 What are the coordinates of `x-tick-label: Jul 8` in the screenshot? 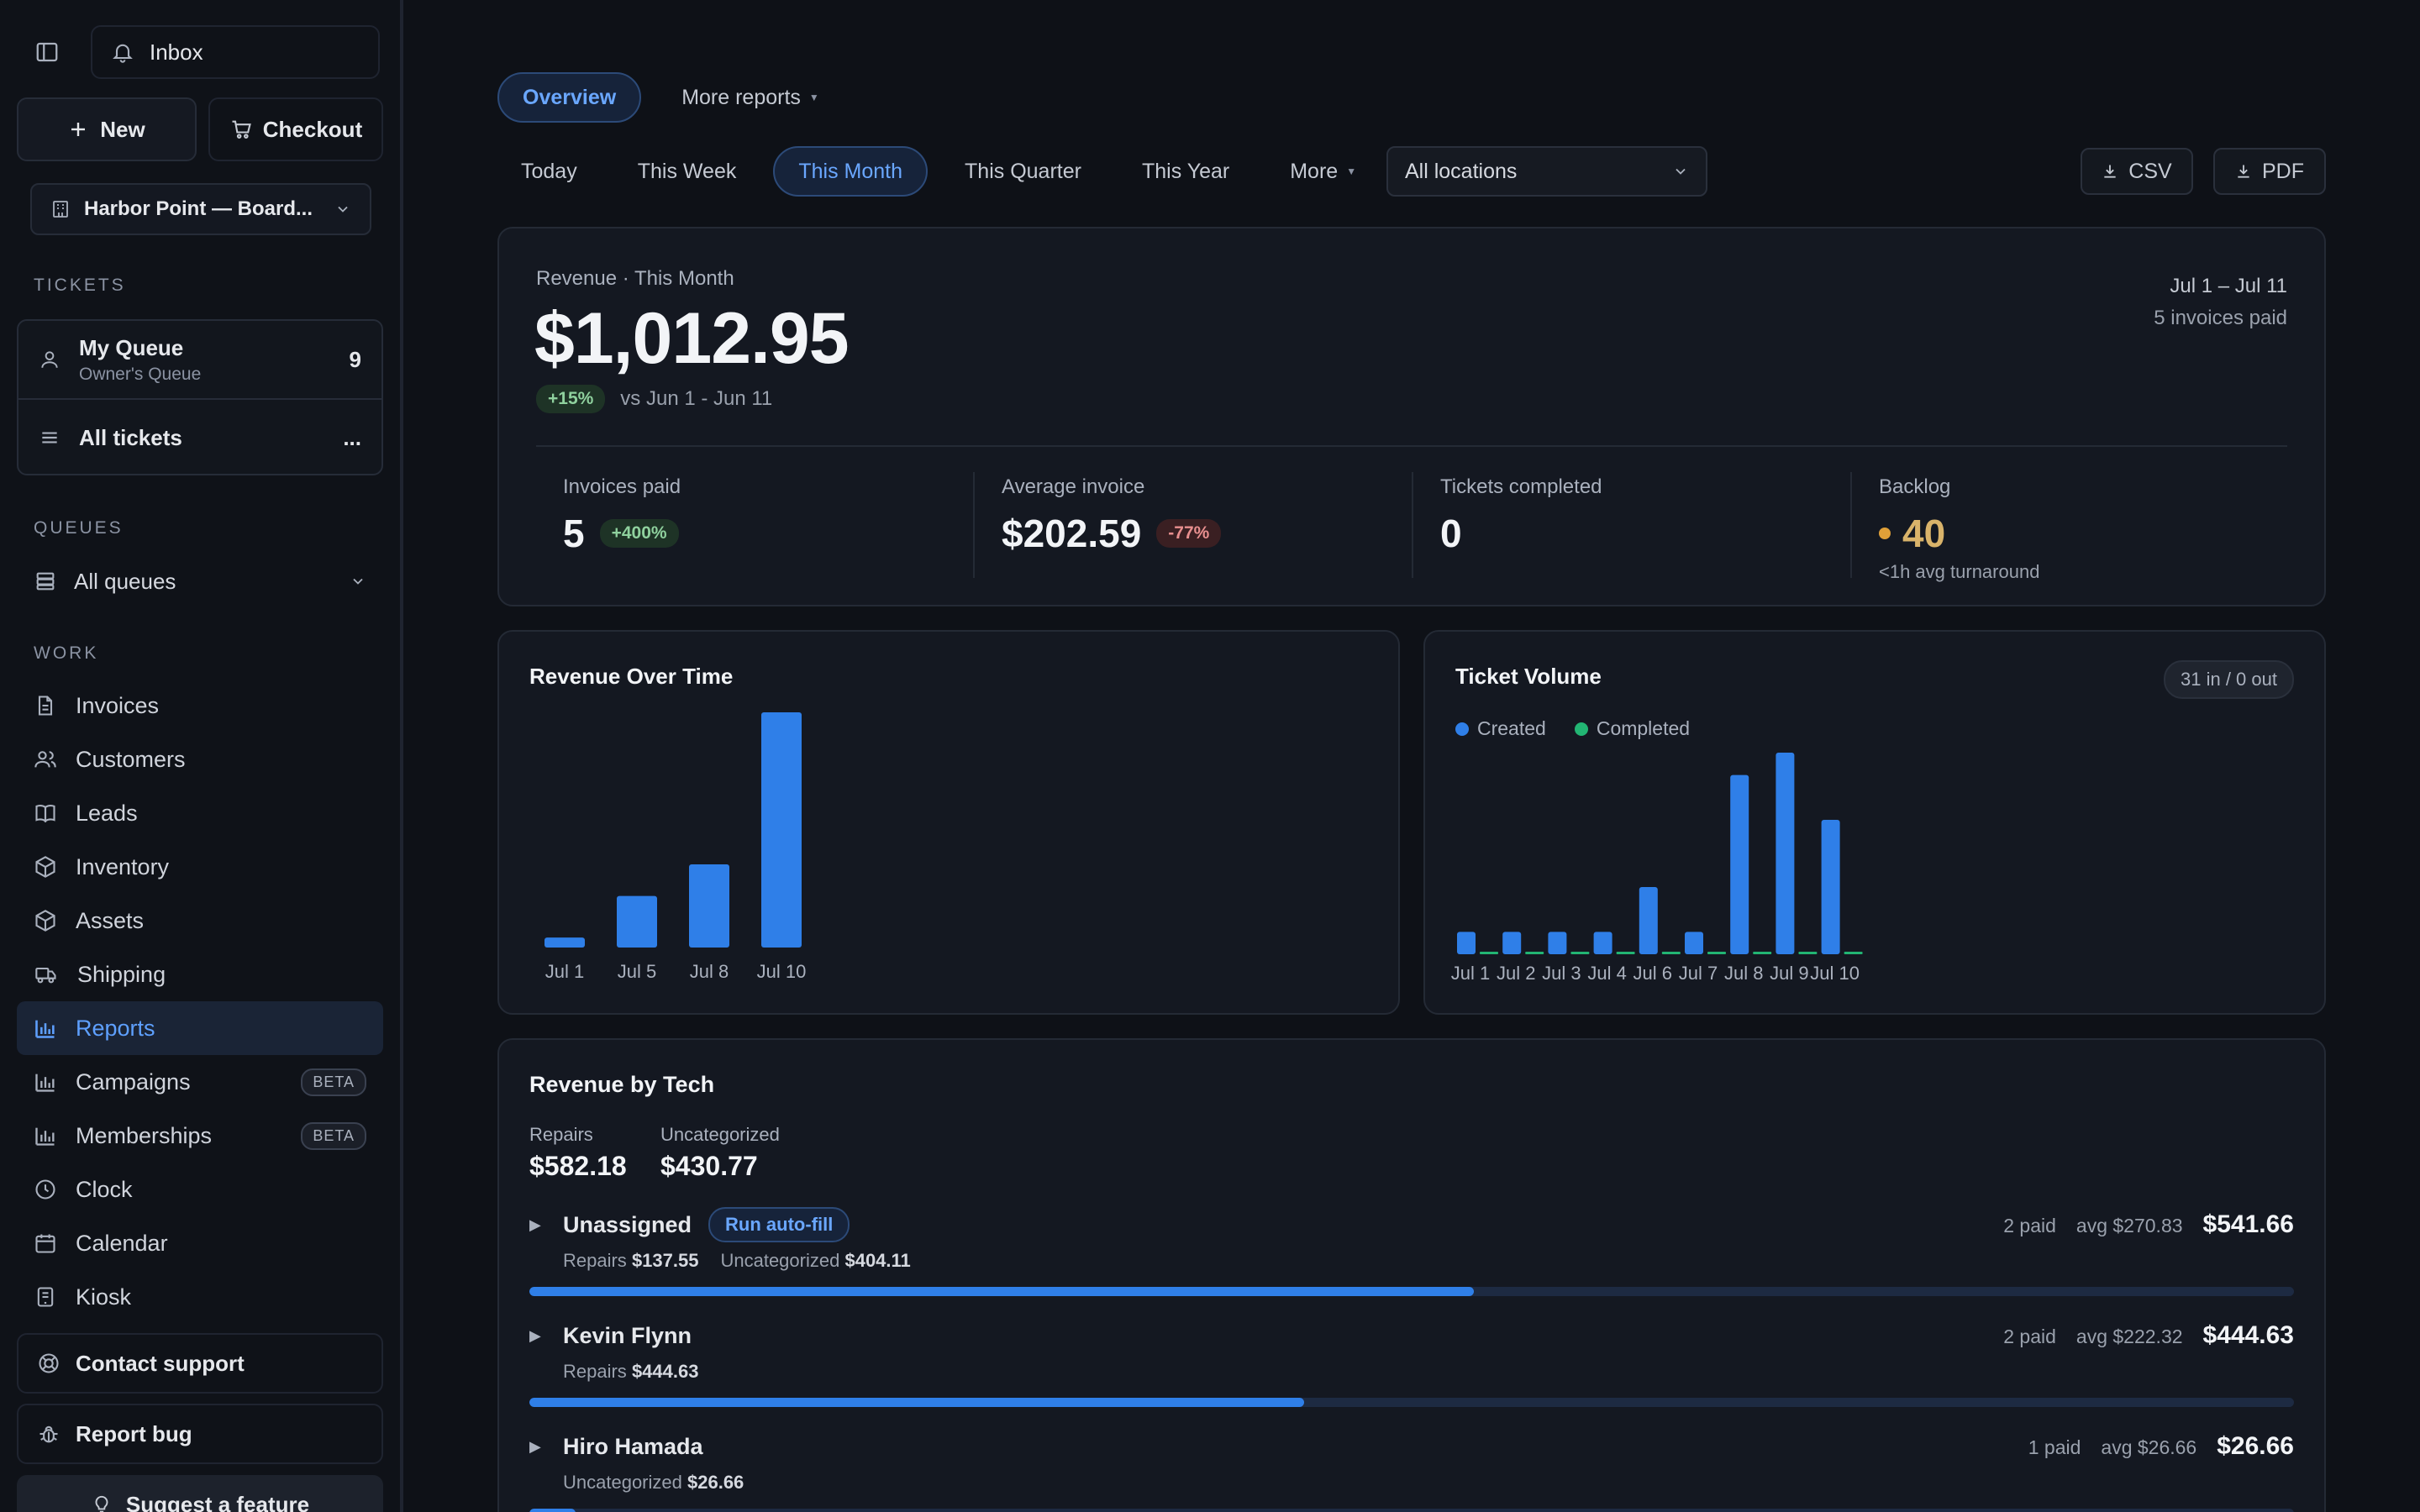 It's located at (1743, 973).